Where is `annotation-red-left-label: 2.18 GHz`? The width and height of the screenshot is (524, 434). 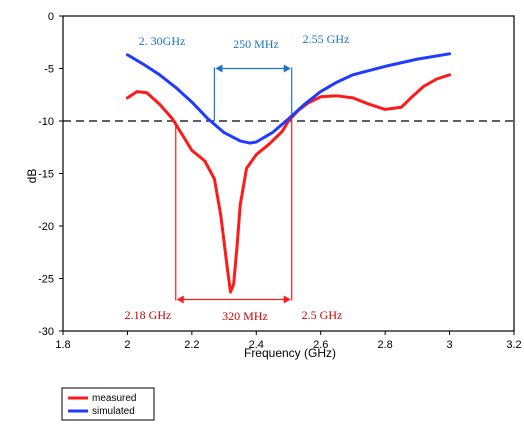
annotation-red-left-label: 2.18 GHz is located at coordinates (148, 315).